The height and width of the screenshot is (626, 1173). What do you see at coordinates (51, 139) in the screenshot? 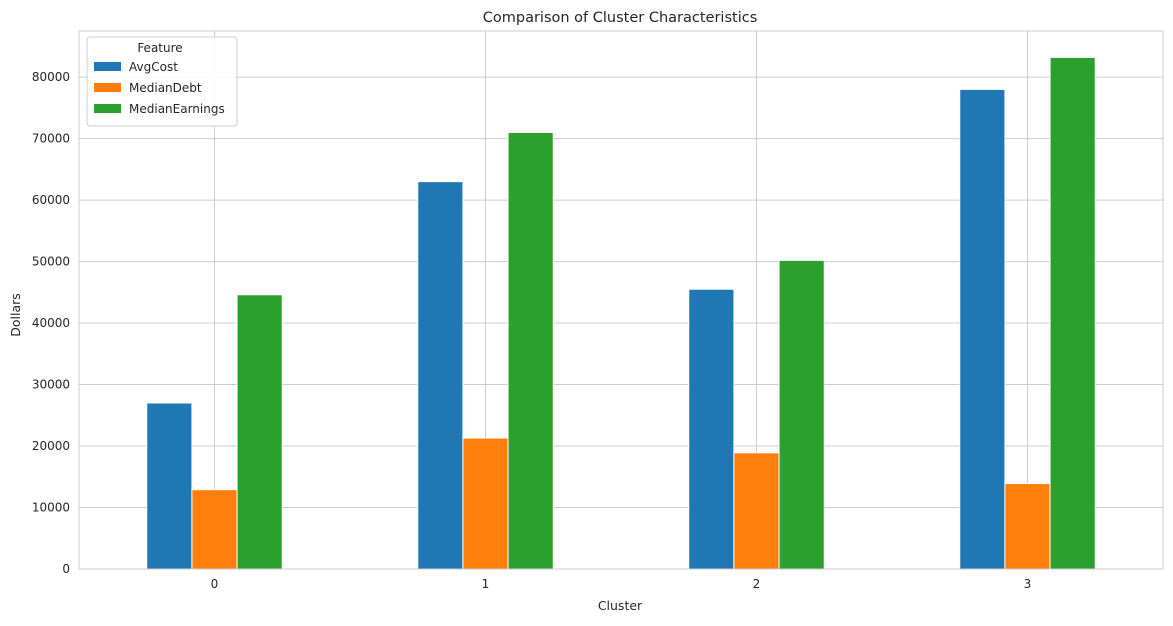
I see `y-tick-label: 70000` at bounding box center [51, 139].